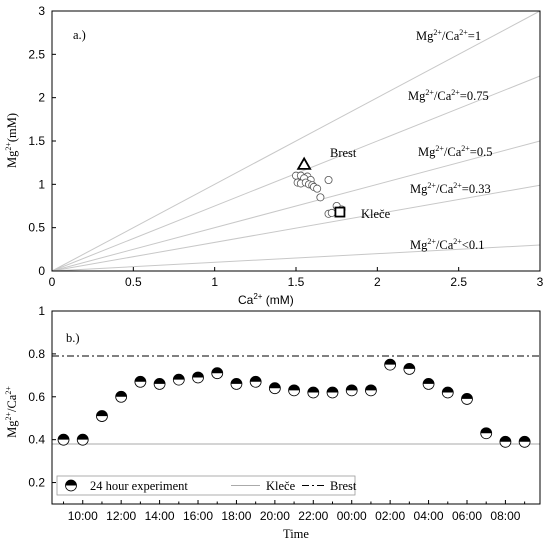 The height and width of the screenshot is (543, 550). Describe the element at coordinates (376, 214) in the screenshot. I see `annotation-klece: Kleče` at that location.